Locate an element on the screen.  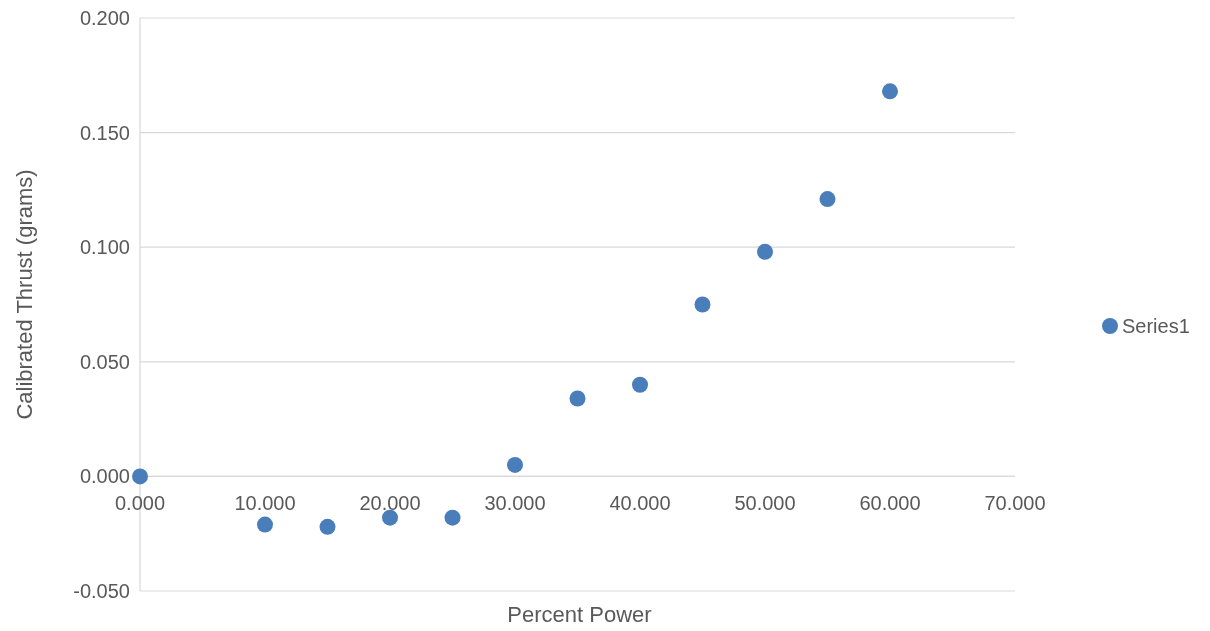
x-tick-label: 40.000 is located at coordinates (640, 503).